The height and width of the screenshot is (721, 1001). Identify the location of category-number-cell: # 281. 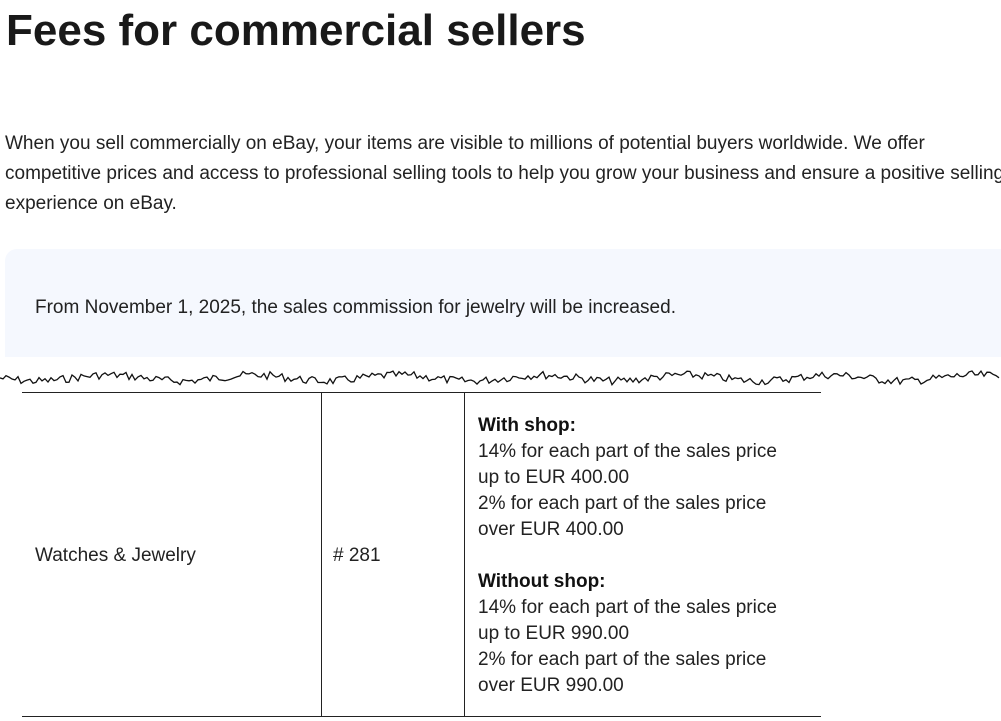
(357, 555).